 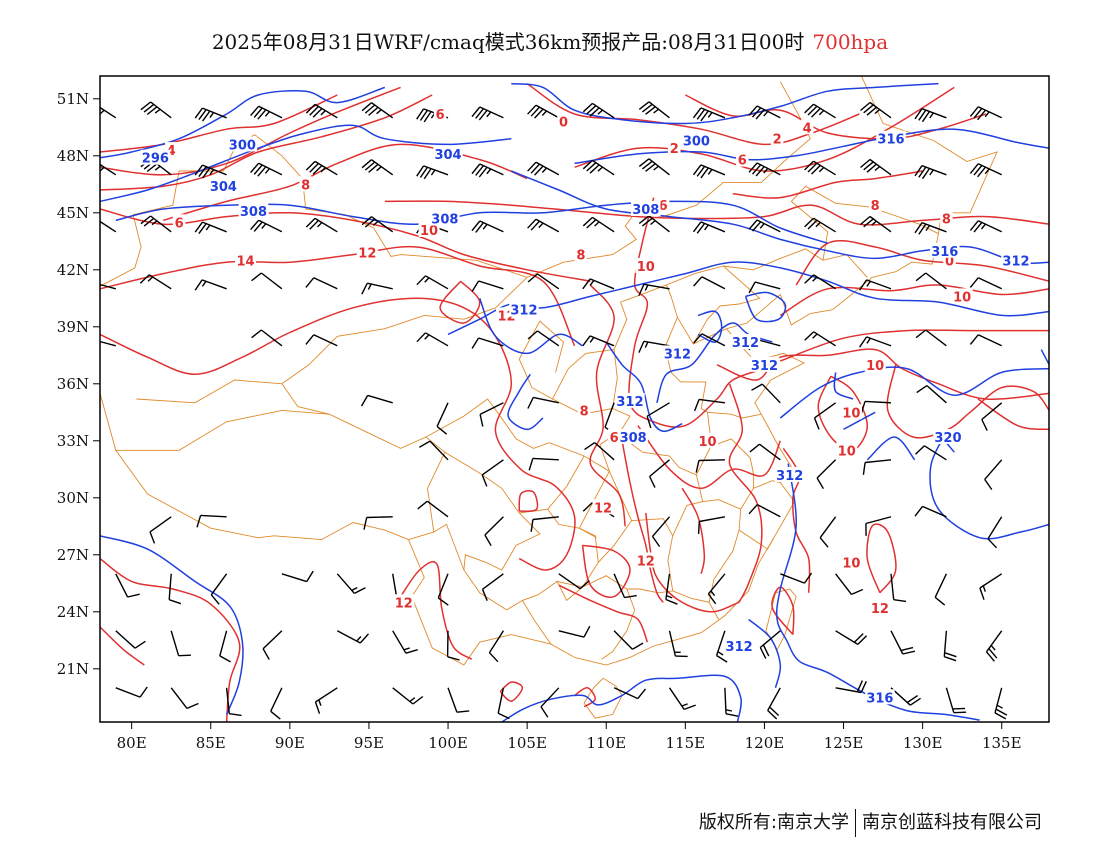 I want to click on contour-label: 304, so click(x=223, y=187).